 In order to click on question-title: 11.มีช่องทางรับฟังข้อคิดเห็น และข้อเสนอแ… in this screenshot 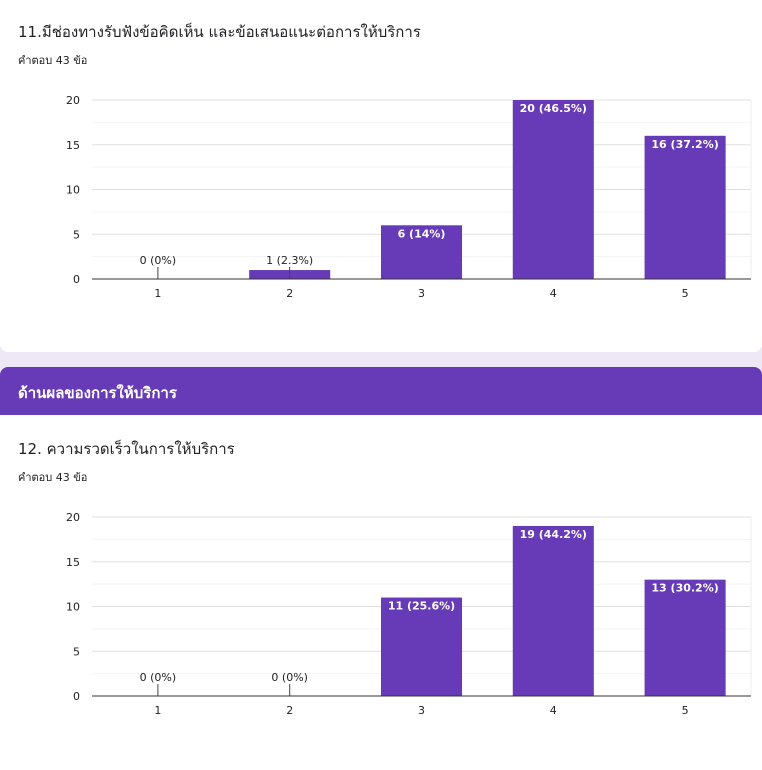, I will do `click(219, 32)`.